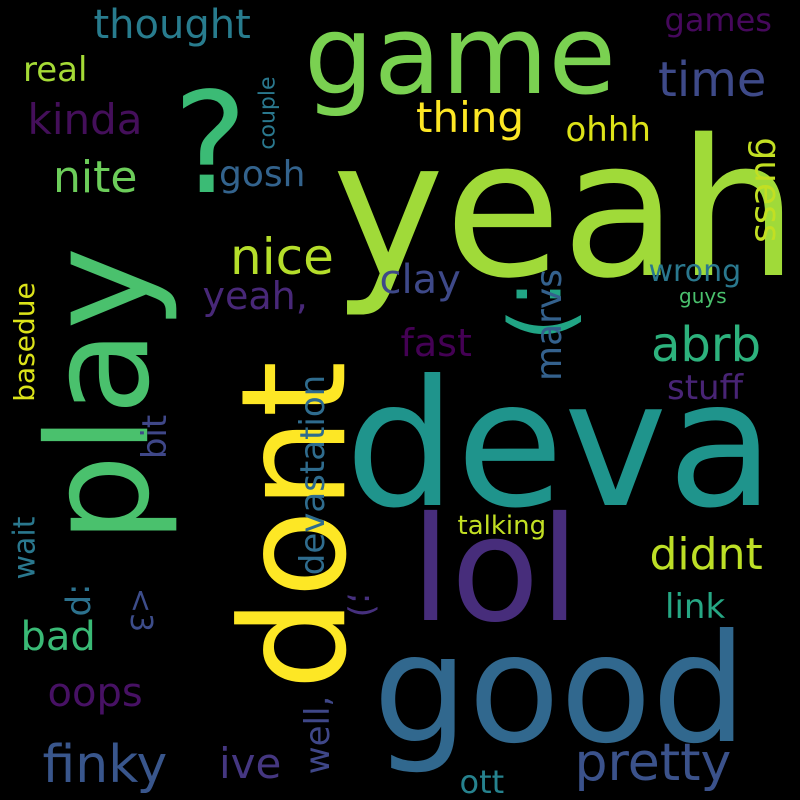 Image resolution: width=800 pixels, height=800 pixels. Describe the element at coordinates (549, 325) in the screenshot. I see `word-marvs: marvs` at that location.